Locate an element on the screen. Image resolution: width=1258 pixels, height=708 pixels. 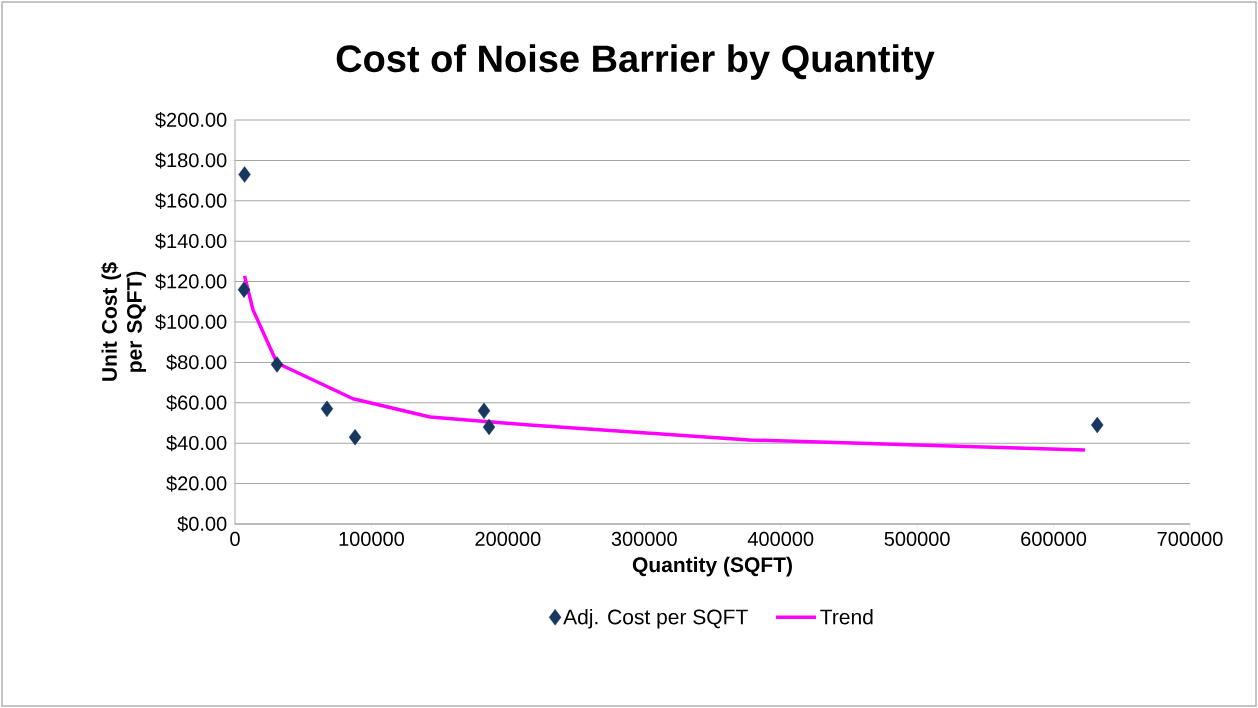
y-tick-label: $100.00 is located at coordinates (191, 322).